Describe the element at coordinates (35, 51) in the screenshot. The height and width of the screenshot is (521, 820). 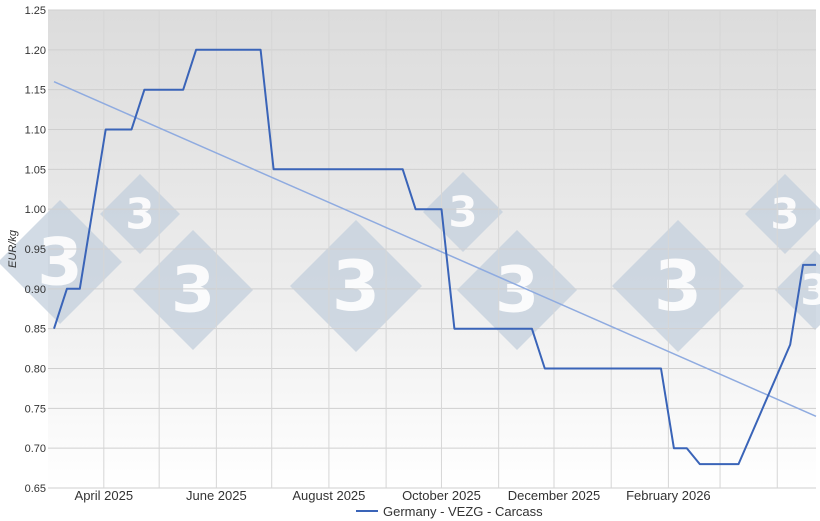
I see `y-tick-label: 1.20` at that location.